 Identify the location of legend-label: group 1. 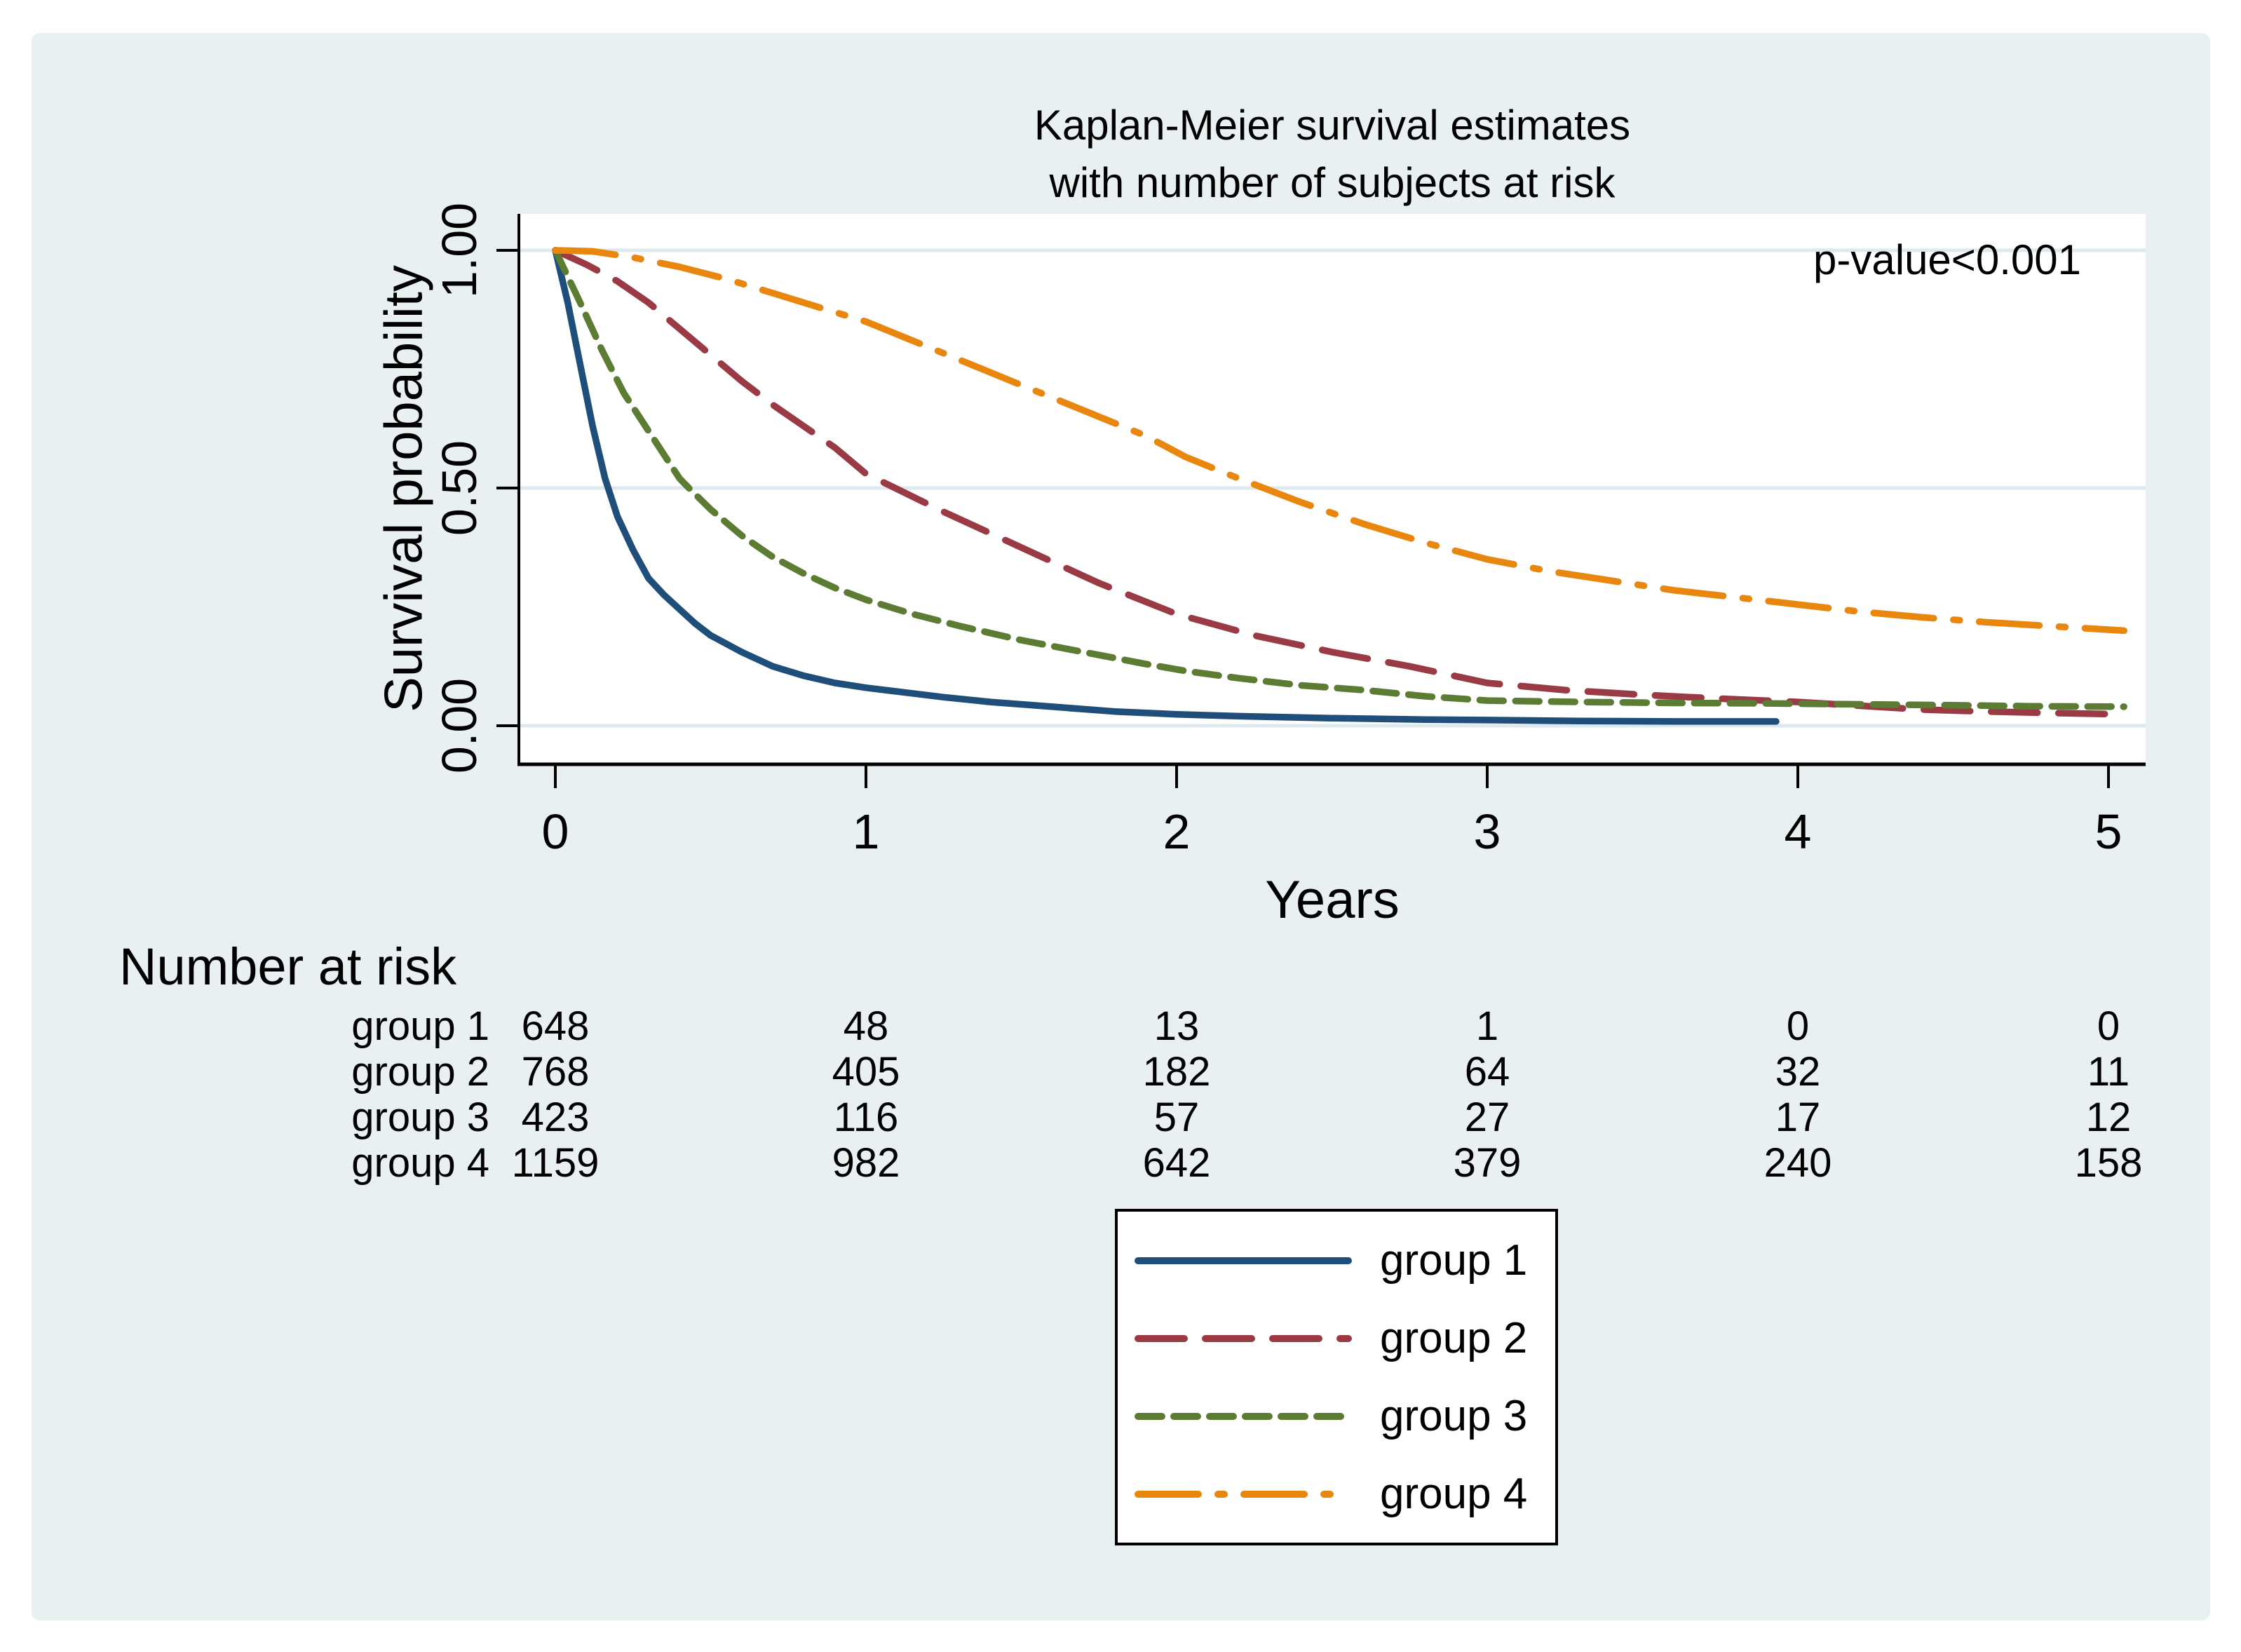
(1454, 1260).